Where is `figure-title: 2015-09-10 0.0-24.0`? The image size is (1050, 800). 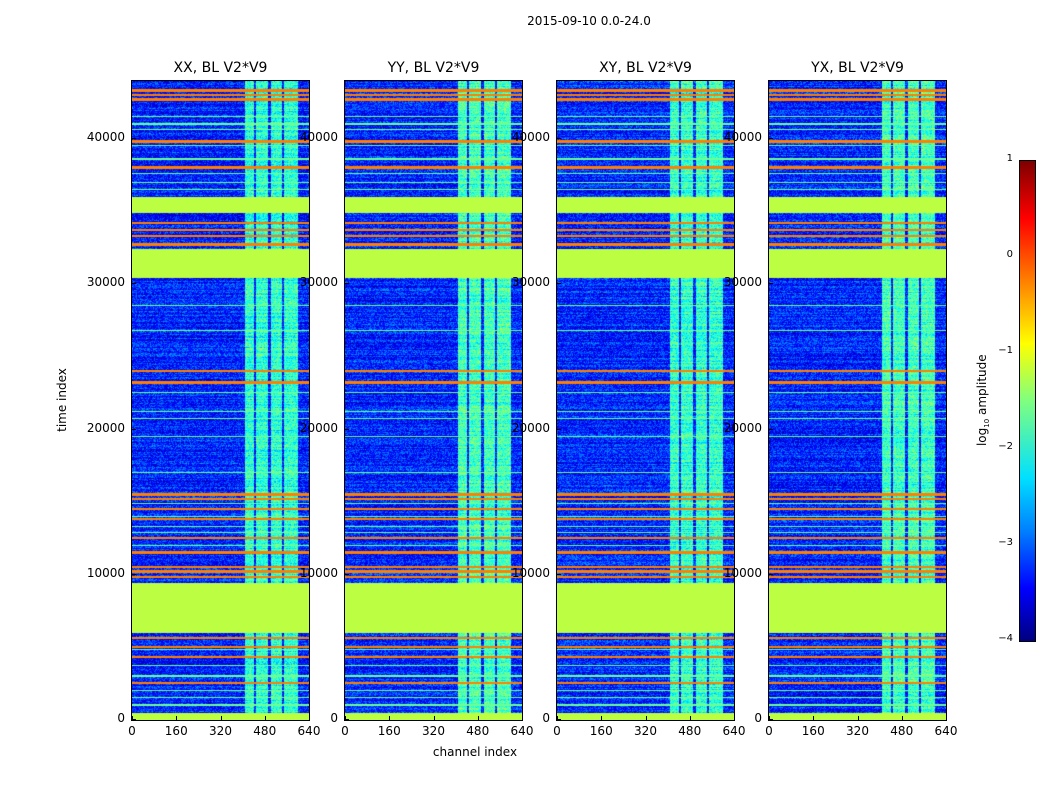
figure-title: 2015-09-10 0.0-24.0 is located at coordinates (589, 21).